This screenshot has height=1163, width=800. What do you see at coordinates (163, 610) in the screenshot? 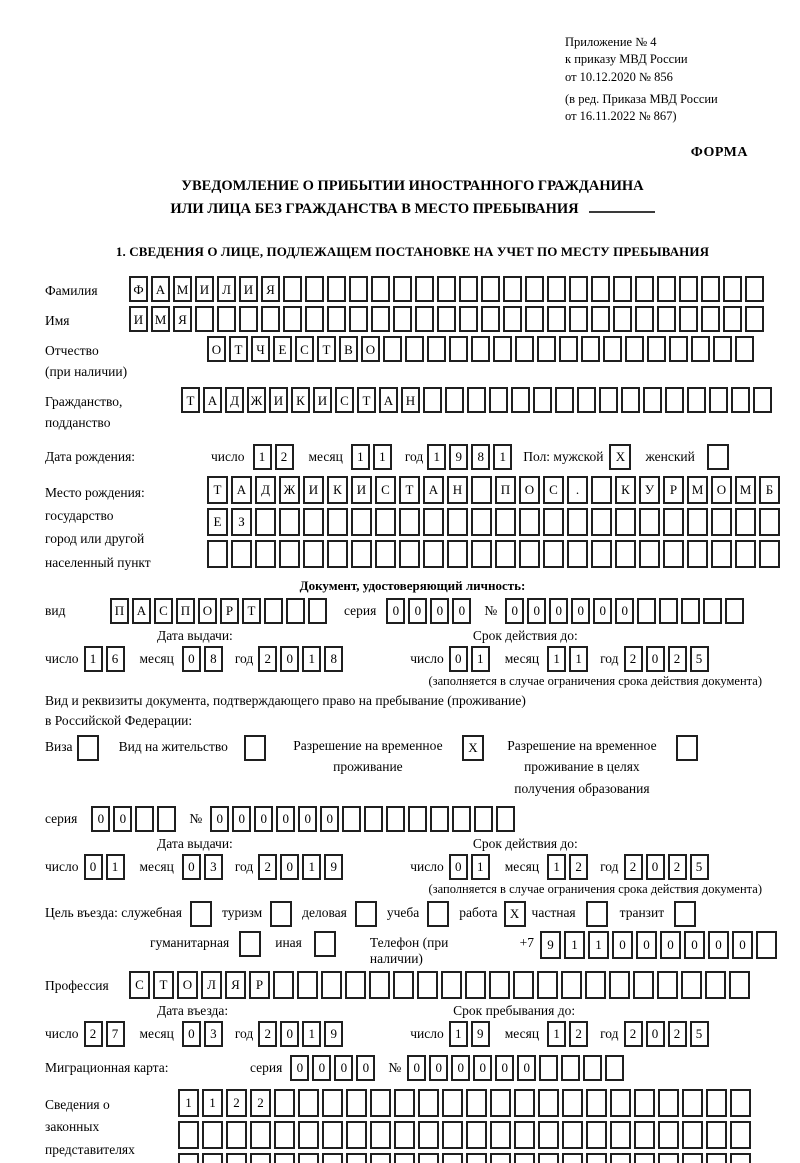
I see `char-cell: С` at bounding box center [163, 610].